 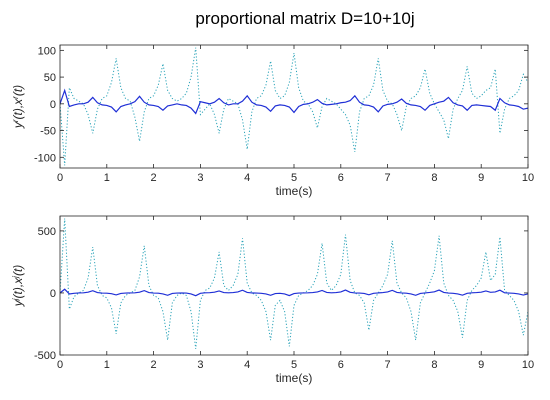 I want to click on y-tick-label: 50, so click(x=50, y=78).